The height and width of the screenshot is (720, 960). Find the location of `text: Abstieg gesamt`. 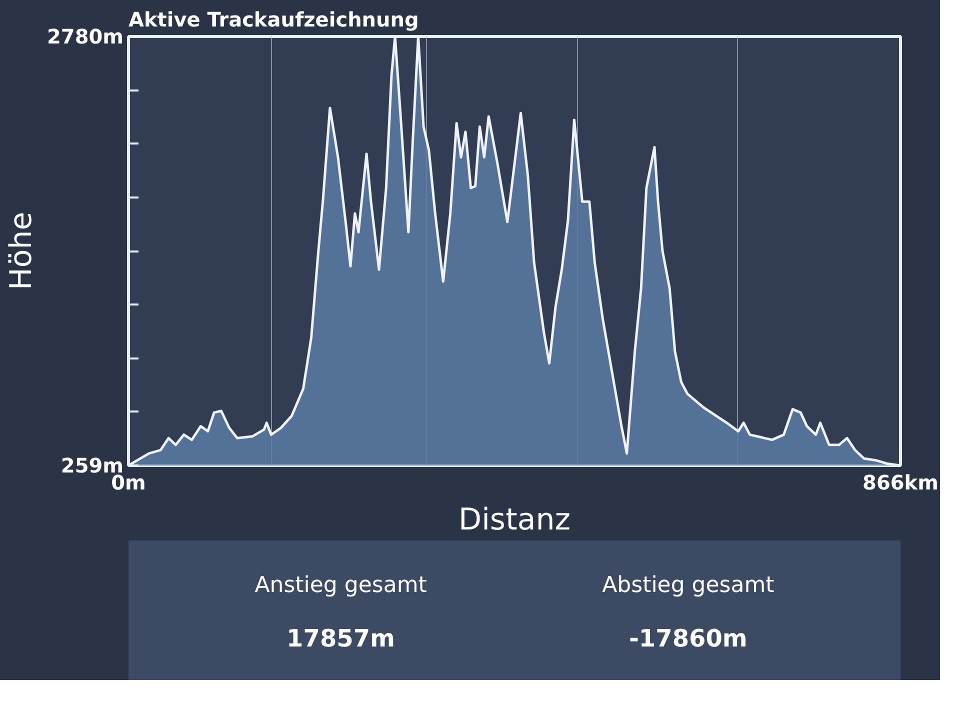

text: Abstieg gesamt is located at coordinates (688, 585).